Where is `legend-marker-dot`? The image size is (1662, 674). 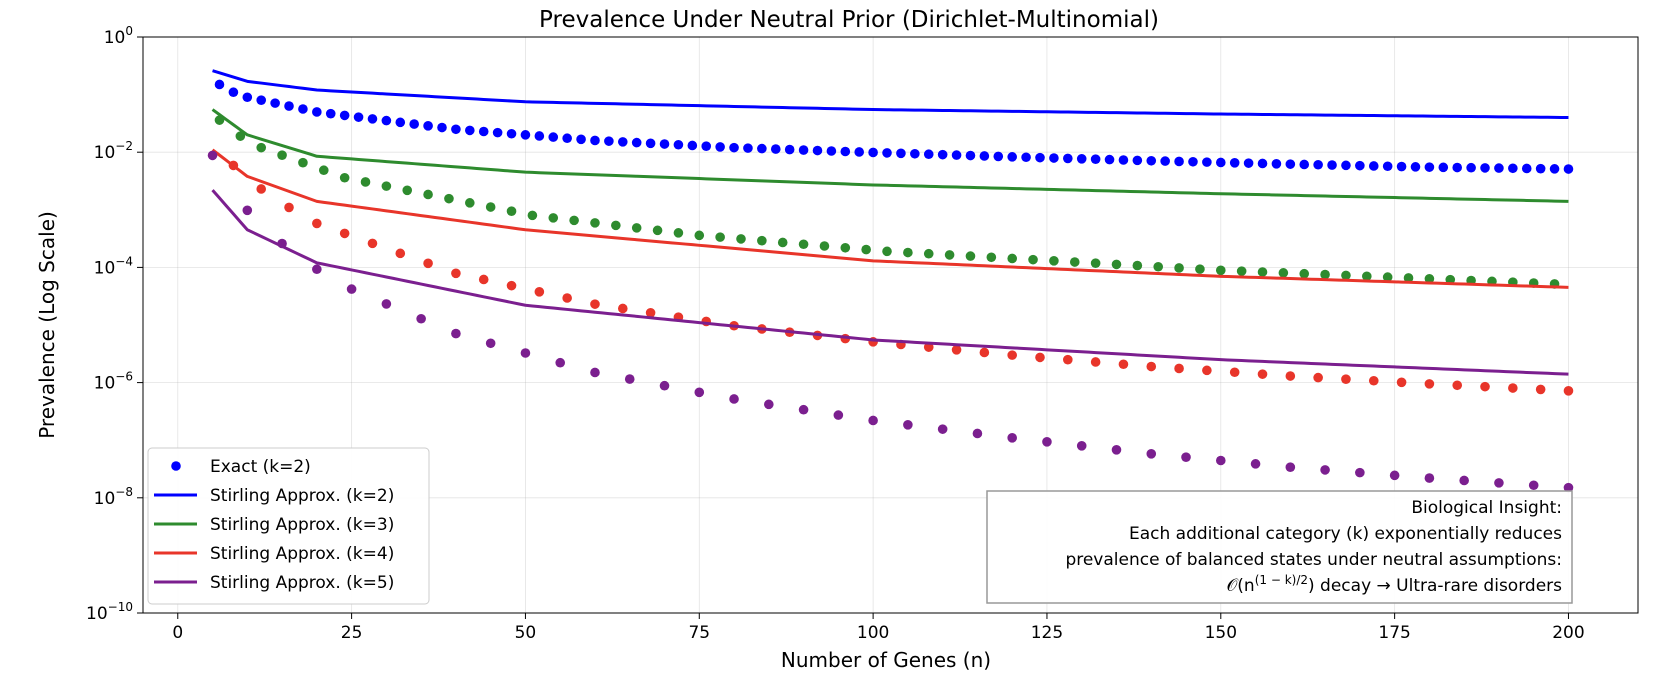 legend-marker-dot is located at coordinates (176, 466).